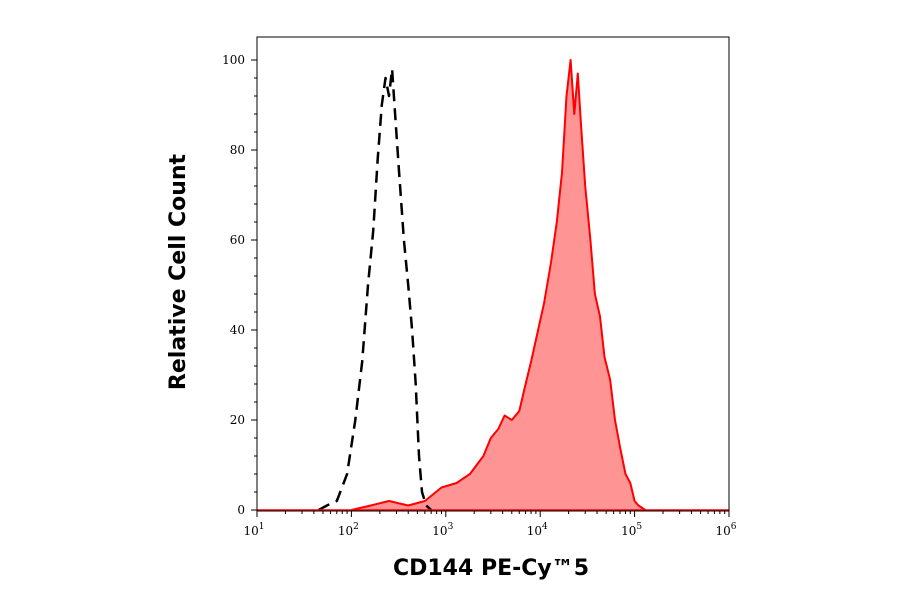  Describe the element at coordinates (253, 530) in the screenshot. I see `x-tick-label: 10¹` at that location.